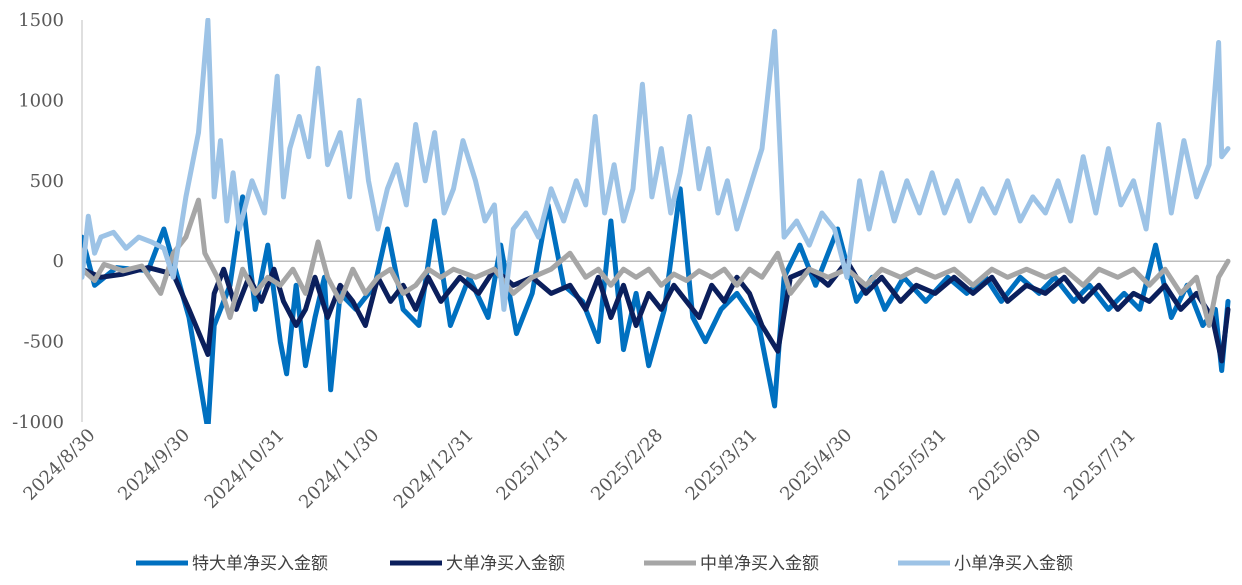 The image size is (1242, 585). I want to click on y-tick-label: 0, so click(58, 261).